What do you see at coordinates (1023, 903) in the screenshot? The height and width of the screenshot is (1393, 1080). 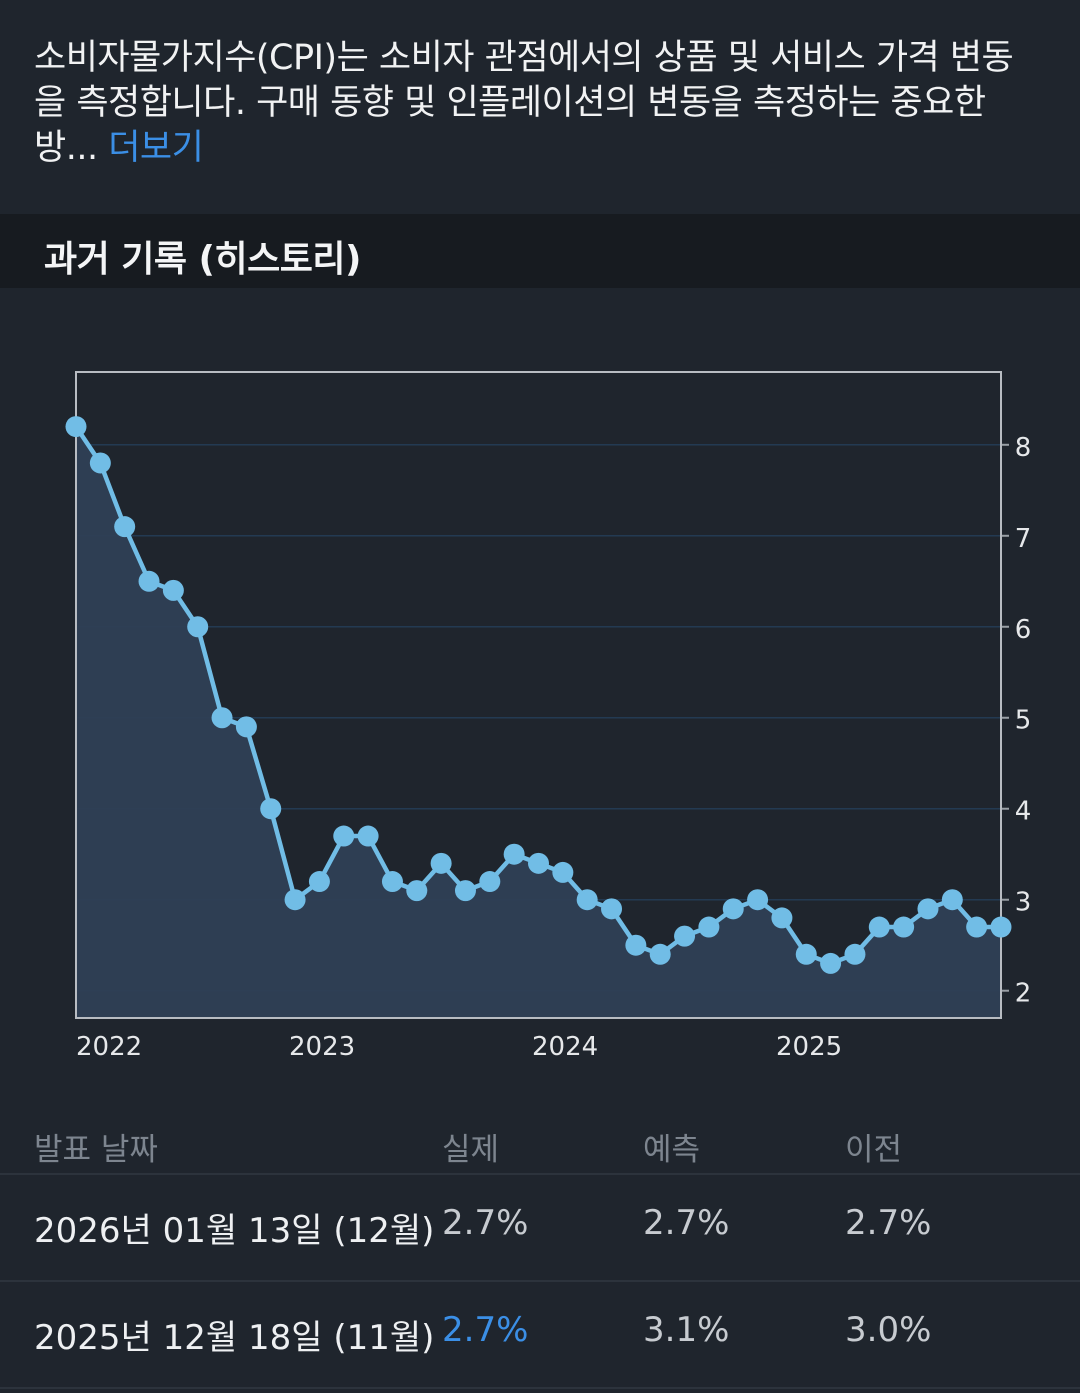 I see `y-tick-label: 3` at bounding box center [1023, 903].